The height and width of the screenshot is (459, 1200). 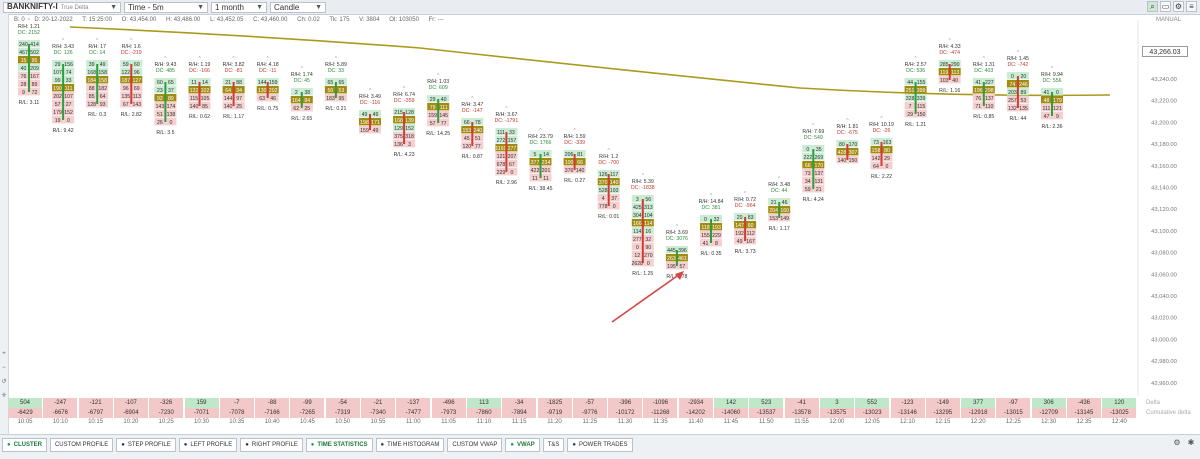 I want to click on tab-vwap: ● VWAP, so click(x=522, y=445).